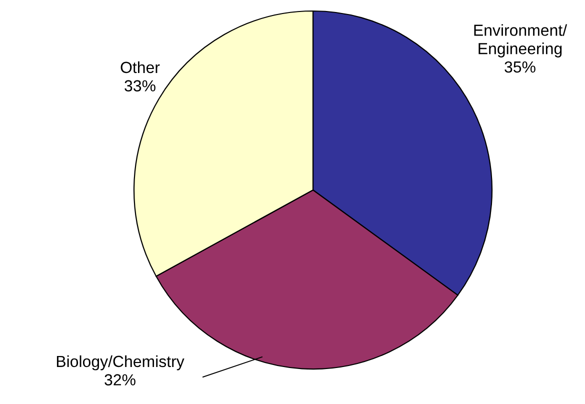 This screenshot has height=404, width=585. Describe the element at coordinates (120, 380) in the screenshot. I see `data-label: 32%` at that location.